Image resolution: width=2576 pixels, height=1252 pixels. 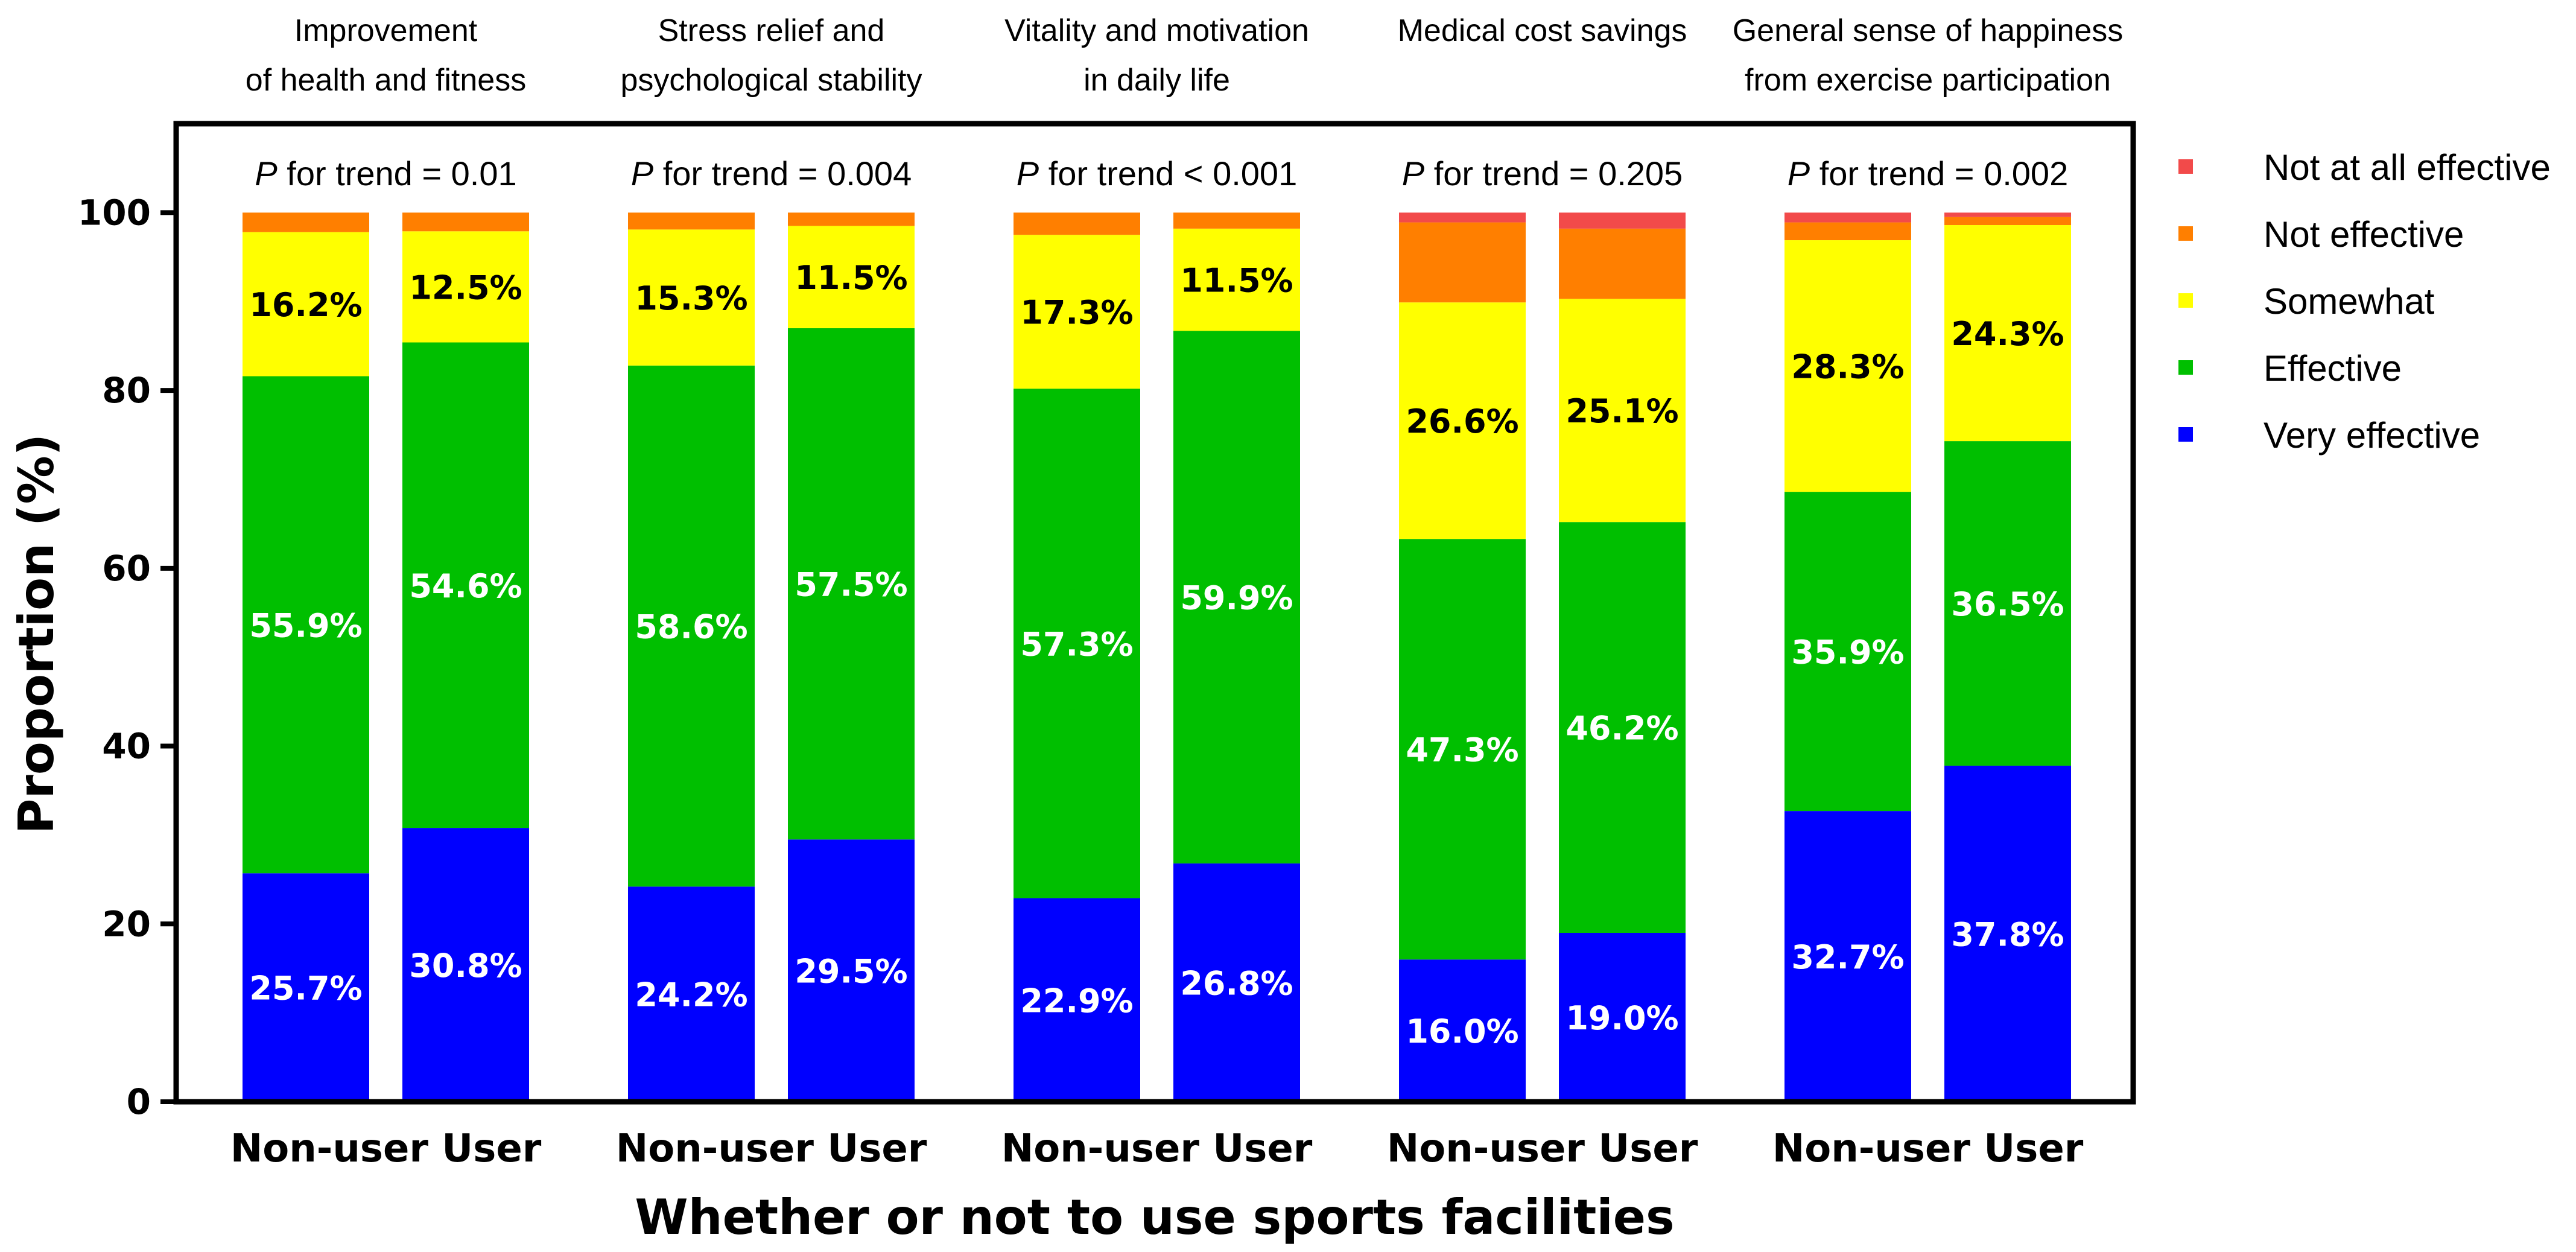 What do you see at coordinates (1462, 421) in the screenshot?
I see `data-label: 26.6%` at bounding box center [1462, 421].